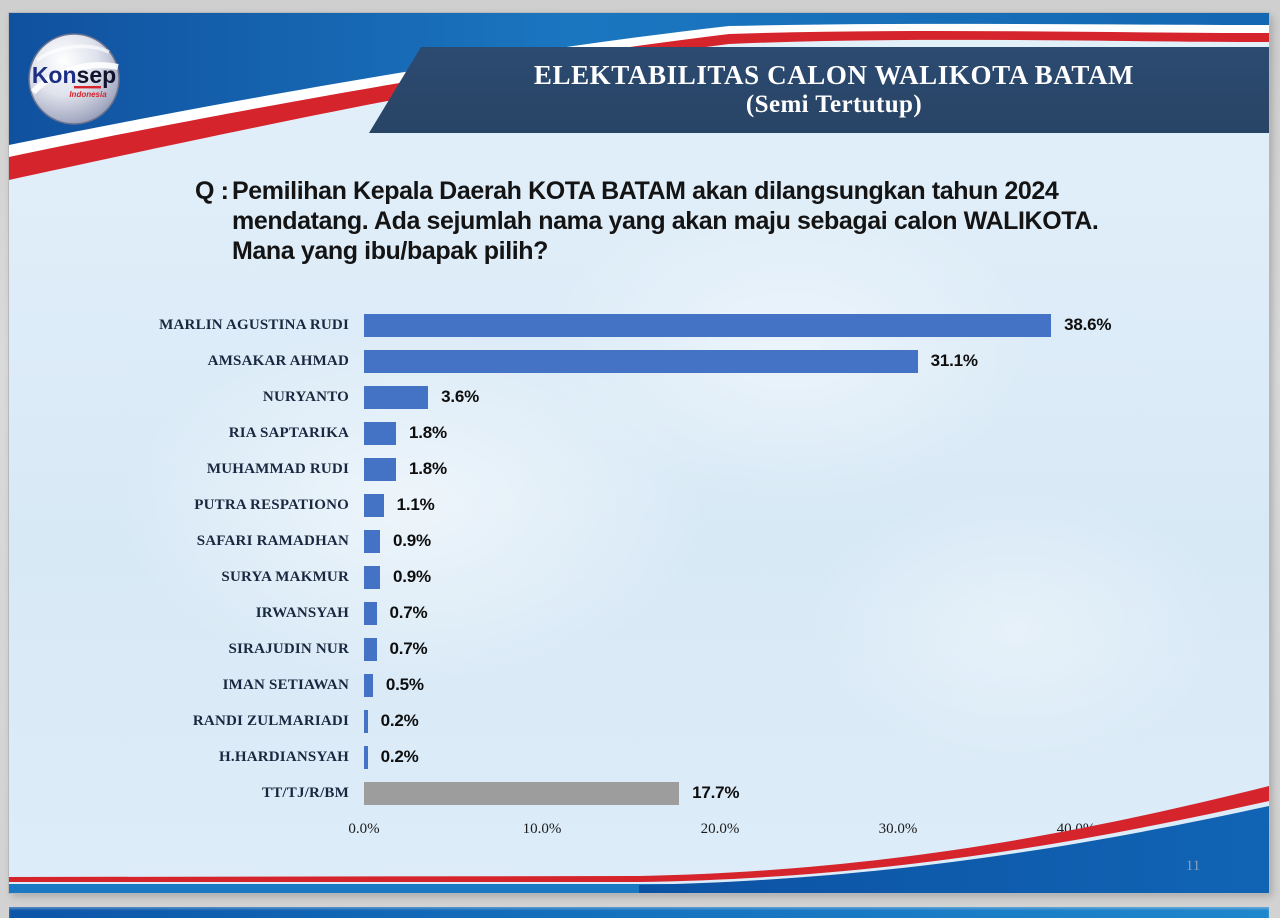 Image resolution: width=1280 pixels, height=918 pixels. What do you see at coordinates (88, 94) in the screenshot?
I see `logo-subtitle: Indonesia` at bounding box center [88, 94].